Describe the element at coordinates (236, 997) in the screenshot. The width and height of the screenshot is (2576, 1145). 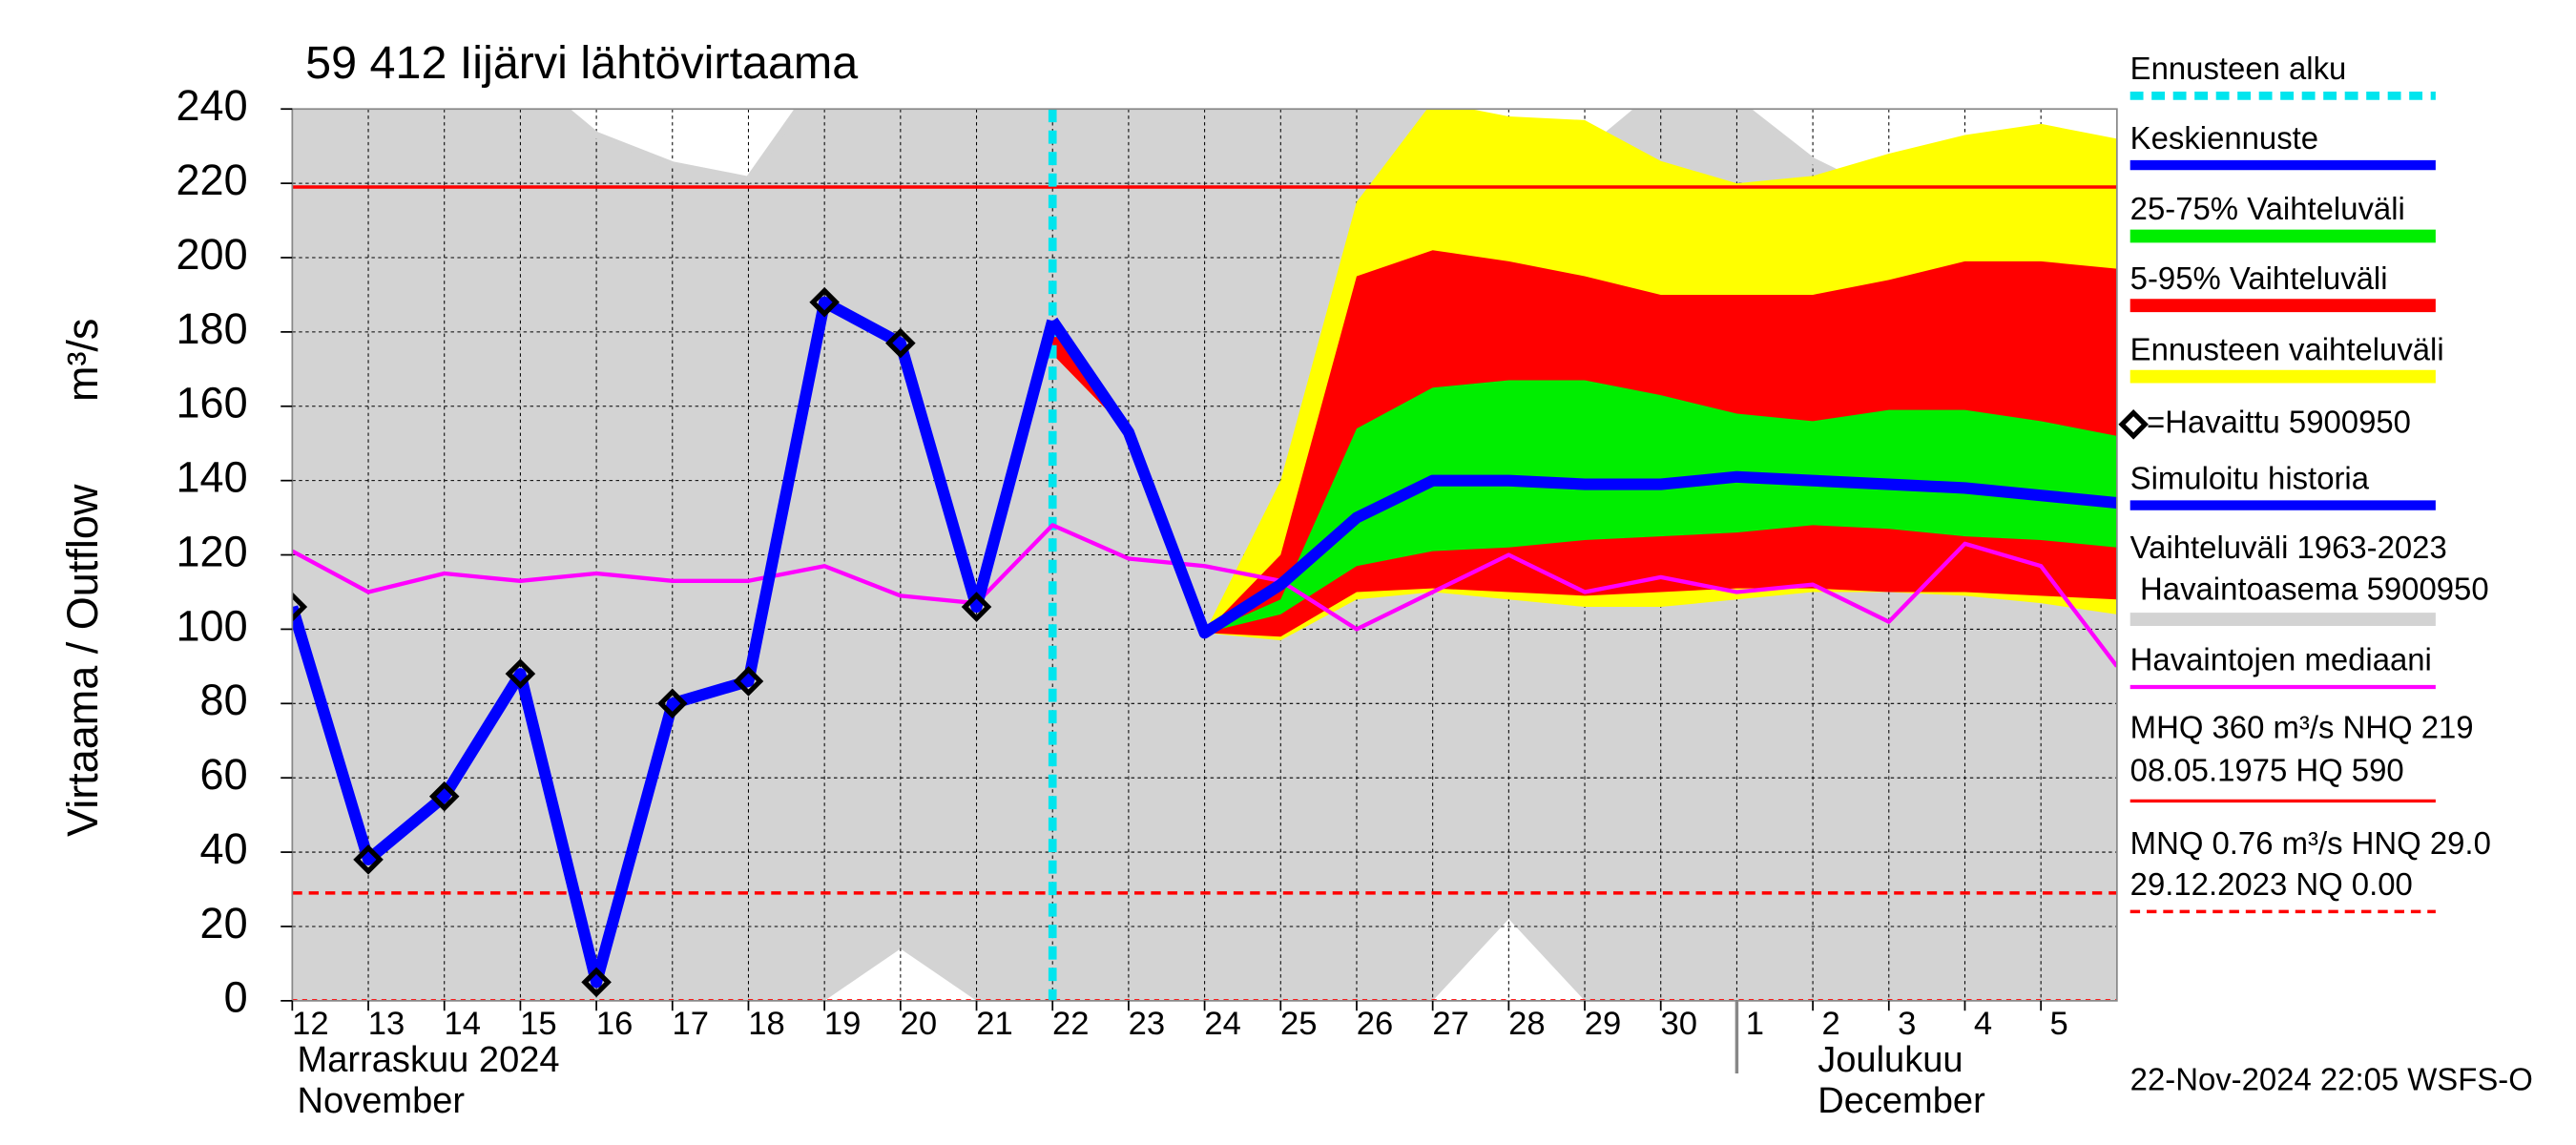
I see `y-tick-label: 0` at that location.